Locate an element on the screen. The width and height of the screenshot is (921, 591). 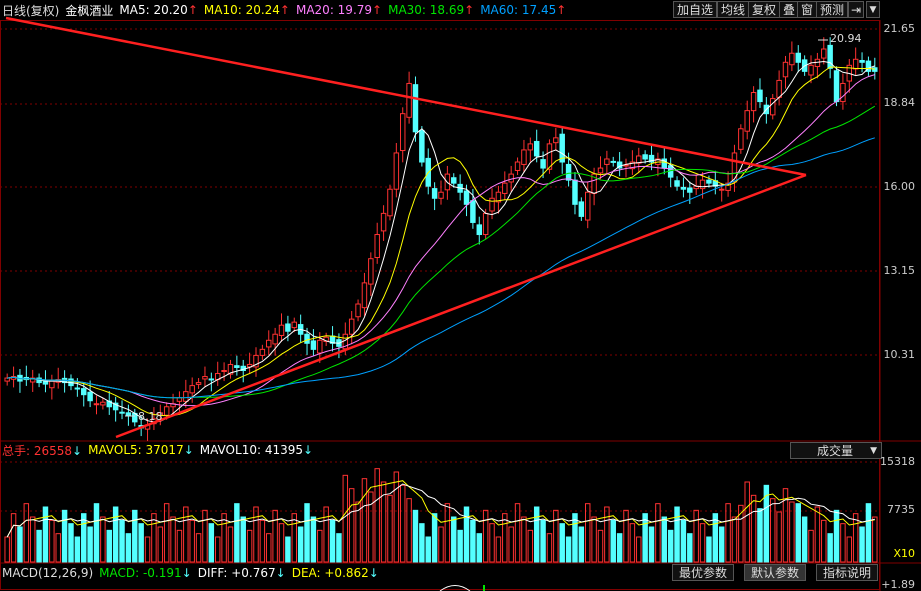
low-price-label: 8.18 is located at coordinates (150, 416).